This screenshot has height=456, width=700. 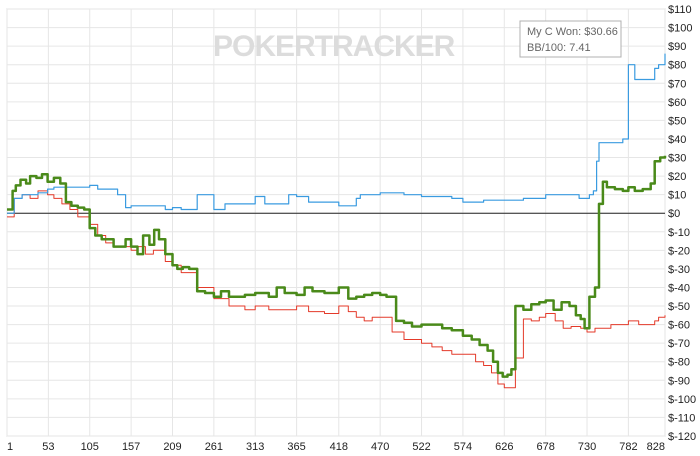 What do you see at coordinates (679, 344) in the screenshot?
I see `y-tick-label: $-70` at bounding box center [679, 344].